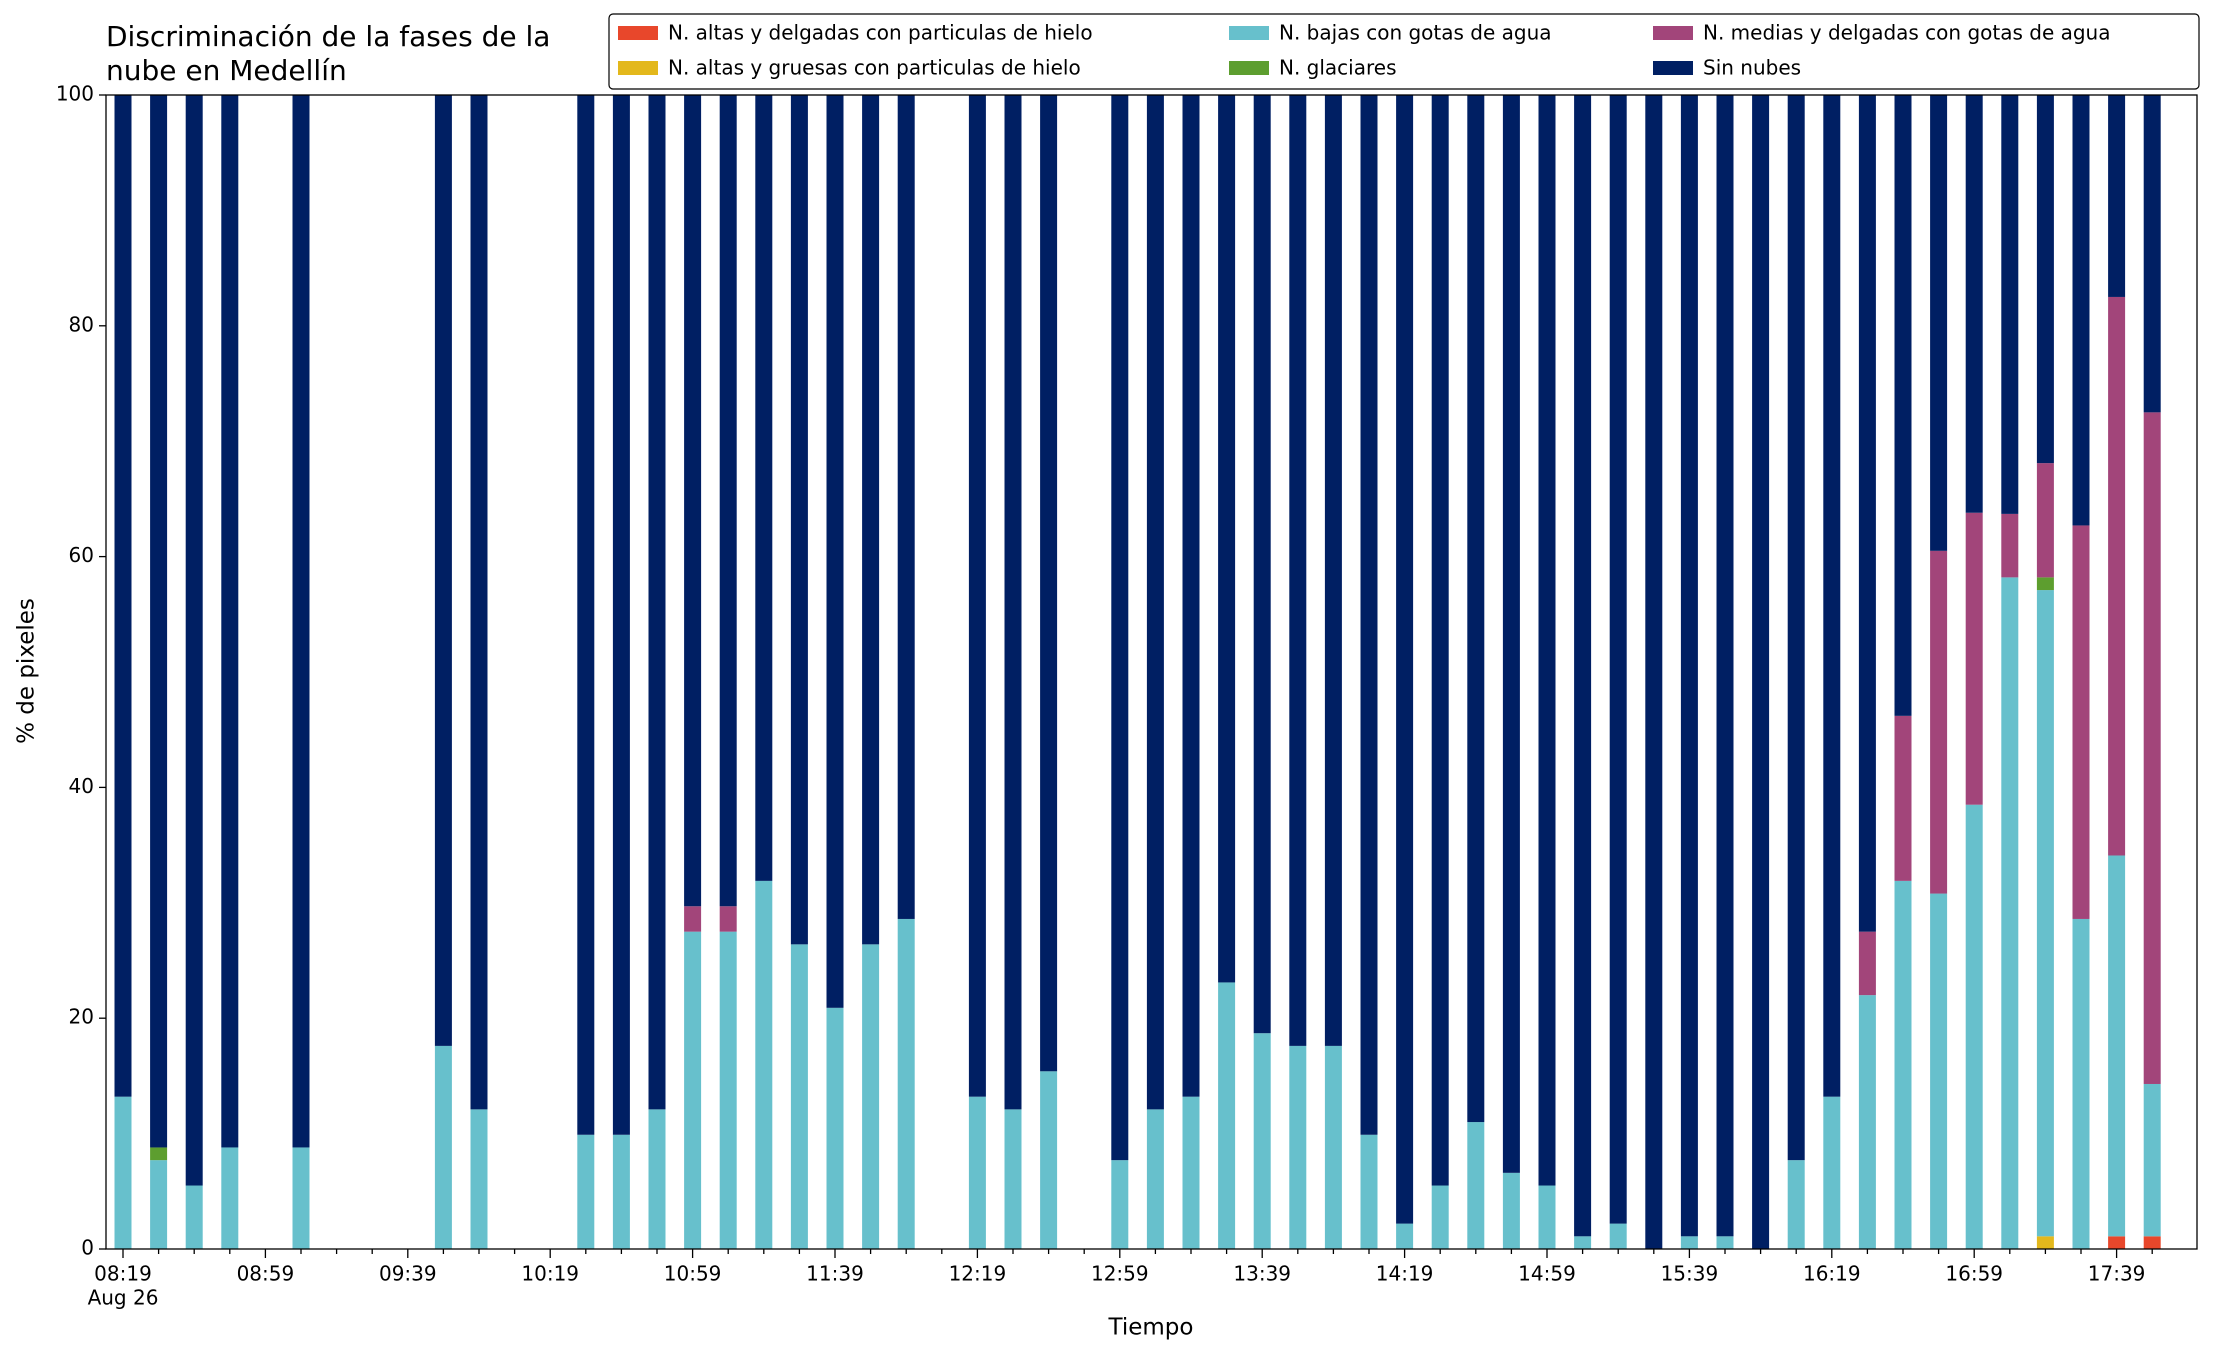  Describe the element at coordinates (1752, 68) in the screenshot. I see `legend-label: Sin nubes` at that location.